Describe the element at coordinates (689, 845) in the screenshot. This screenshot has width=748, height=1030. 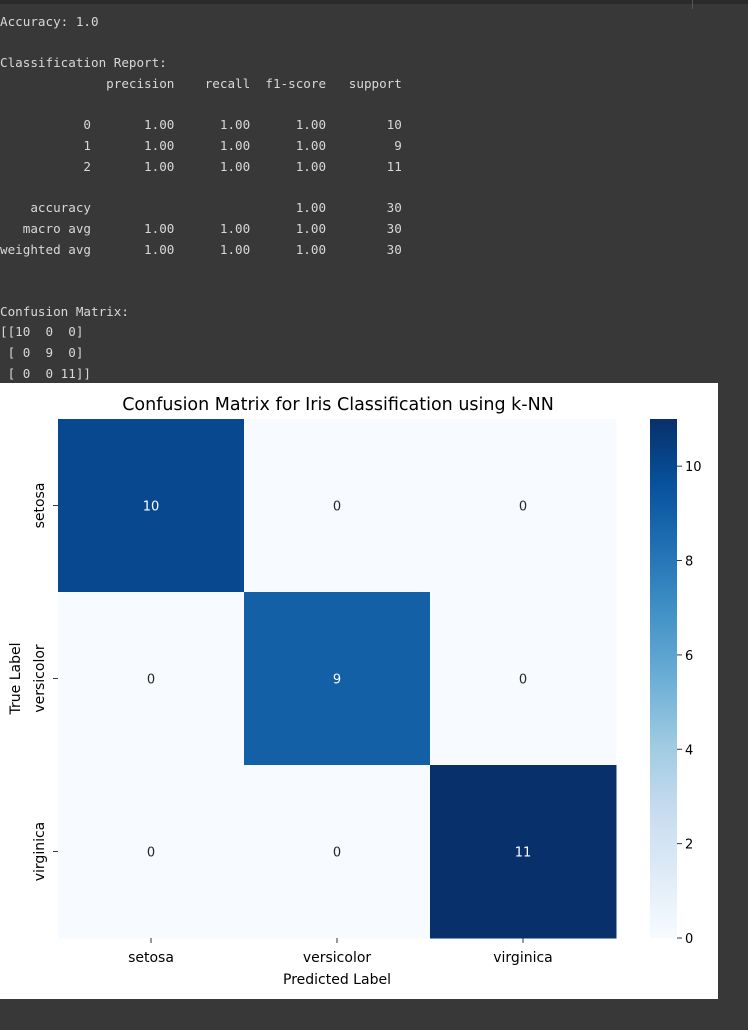
I see `colorbar-tick-label: 2` at that location.